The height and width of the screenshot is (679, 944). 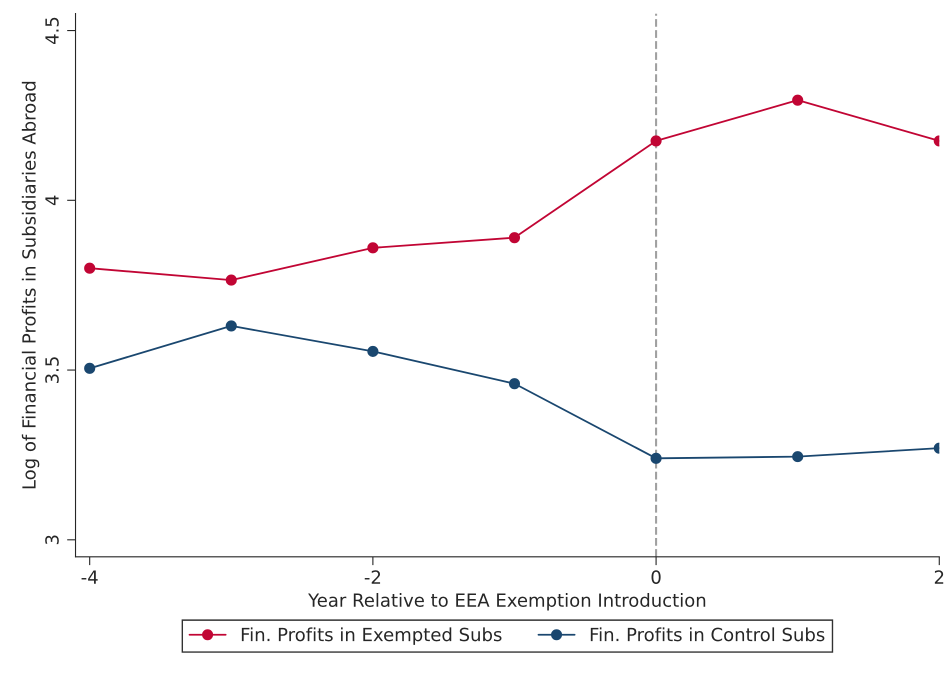 What do you see at coordinates (52, 201) in the screenshot?
I see `y-tick-label: 4` at bounding box center [52, 201].